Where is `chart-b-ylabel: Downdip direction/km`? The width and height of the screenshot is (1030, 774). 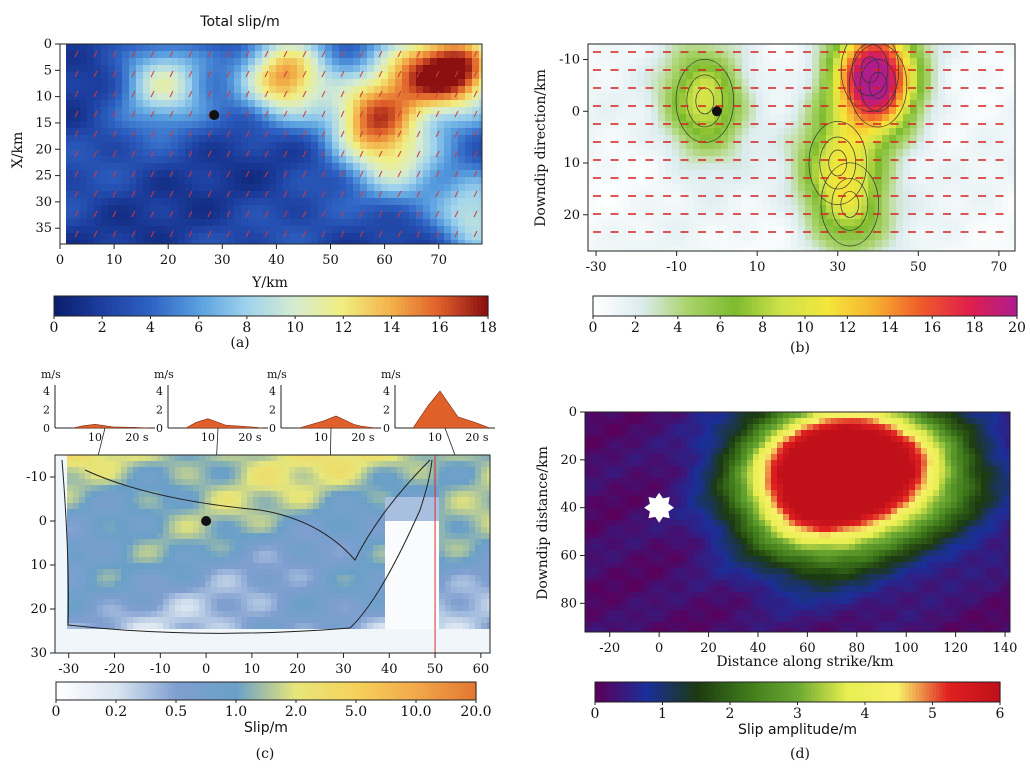 chart-b-ylabel: Downdip direction/km is located at coordinates (541, 148).